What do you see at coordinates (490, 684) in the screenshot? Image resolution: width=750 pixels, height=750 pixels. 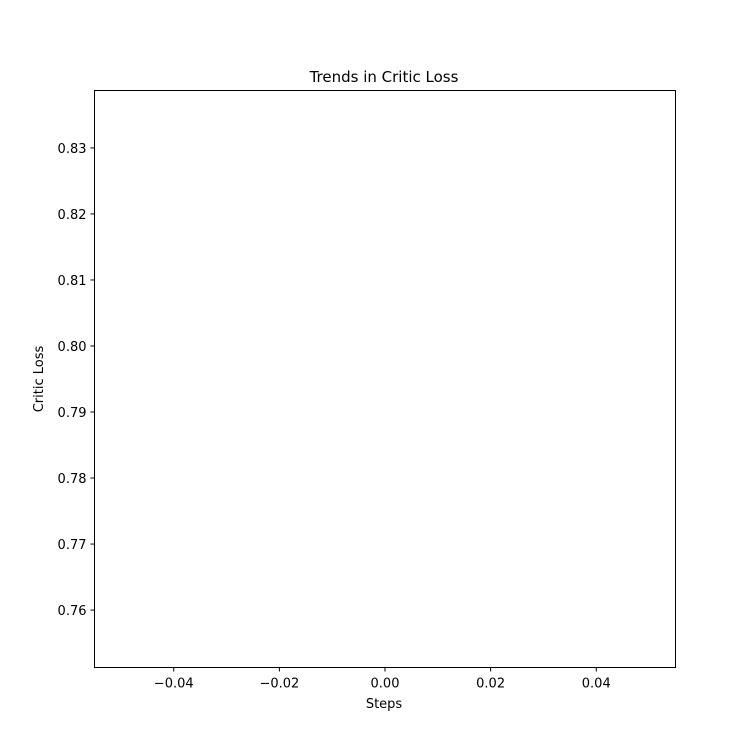 I see `x-tick-label: 0.02` at bounding box center [490, 684].